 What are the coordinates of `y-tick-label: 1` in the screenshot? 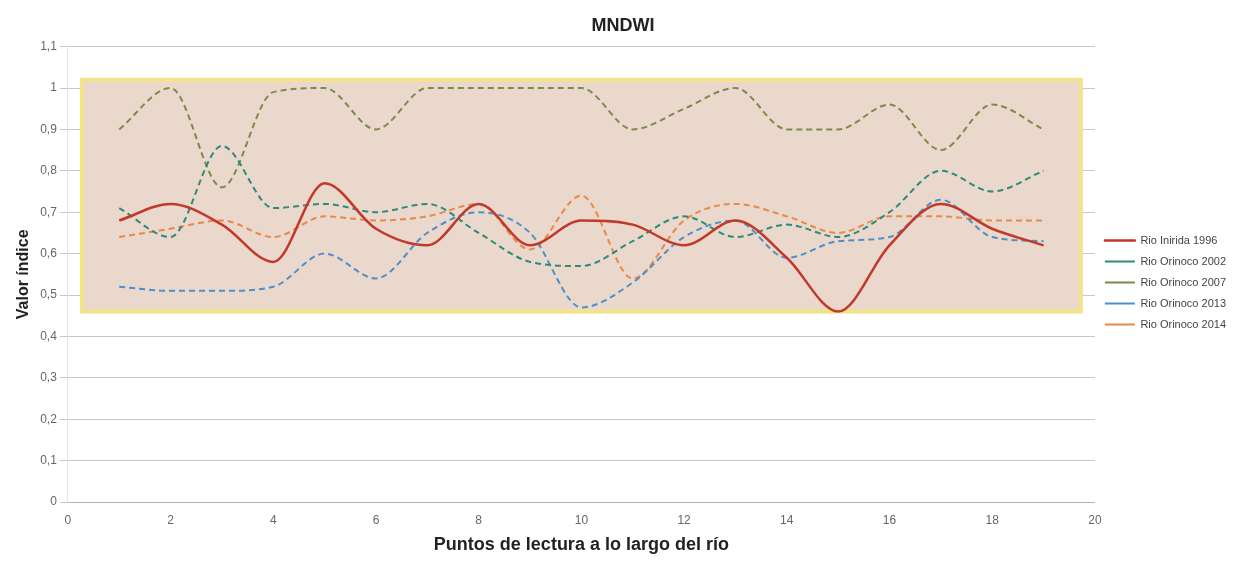 It's located at (54, 87).